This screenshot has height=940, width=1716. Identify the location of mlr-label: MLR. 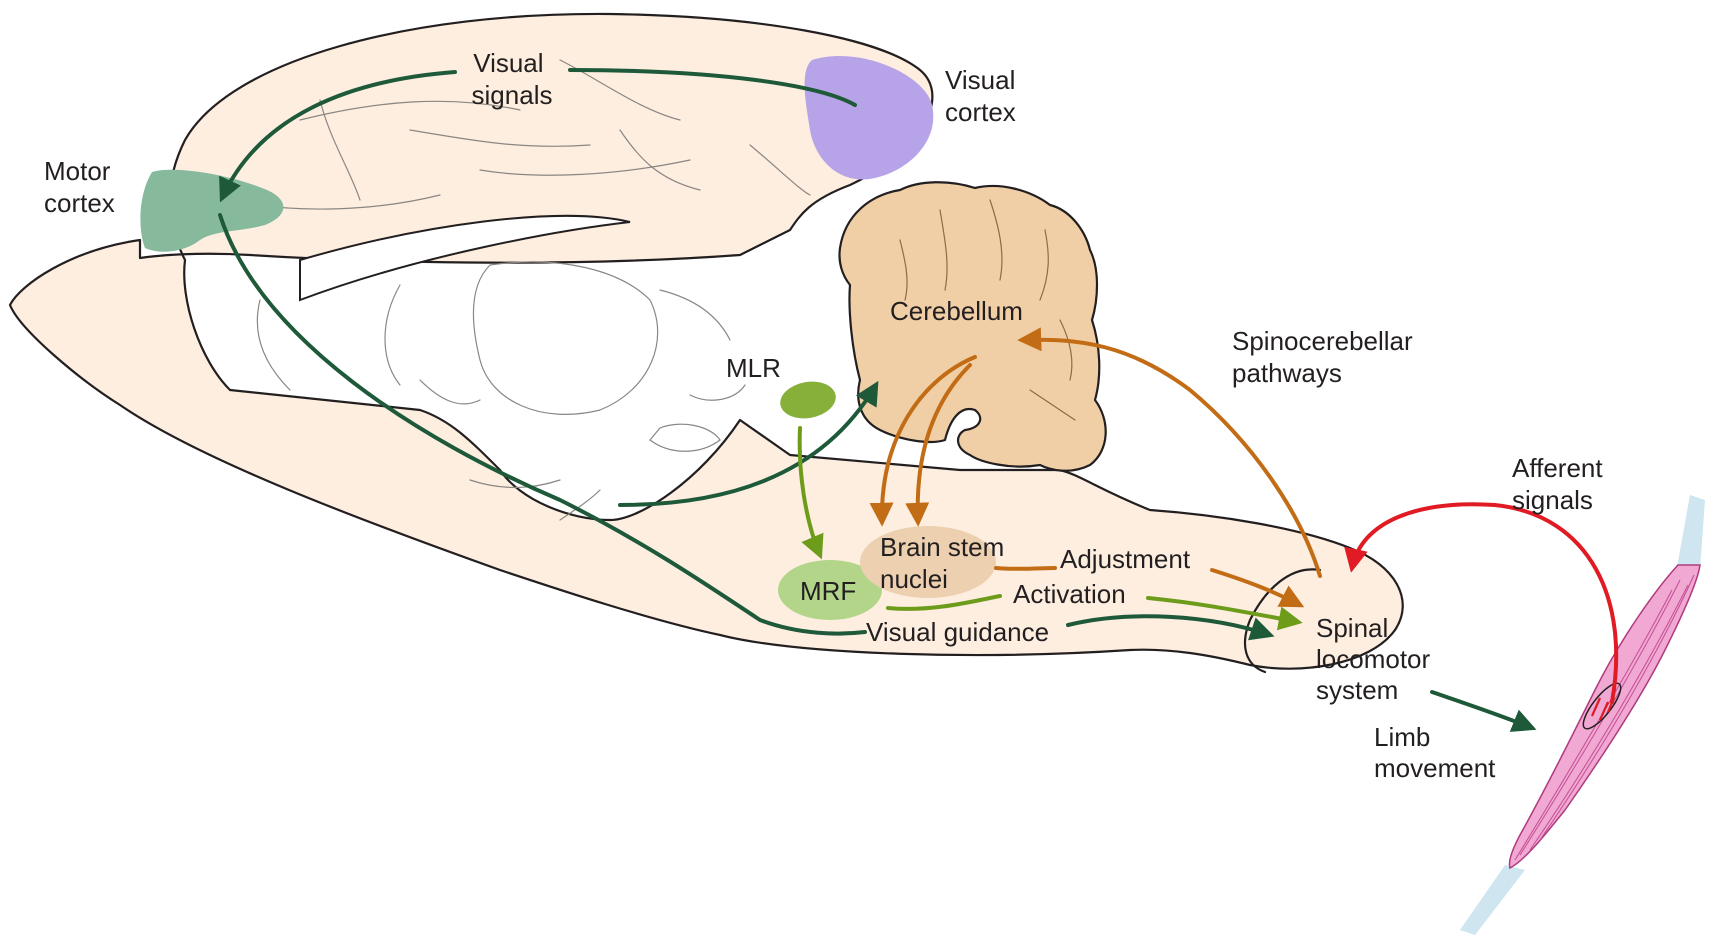
(753, 368).